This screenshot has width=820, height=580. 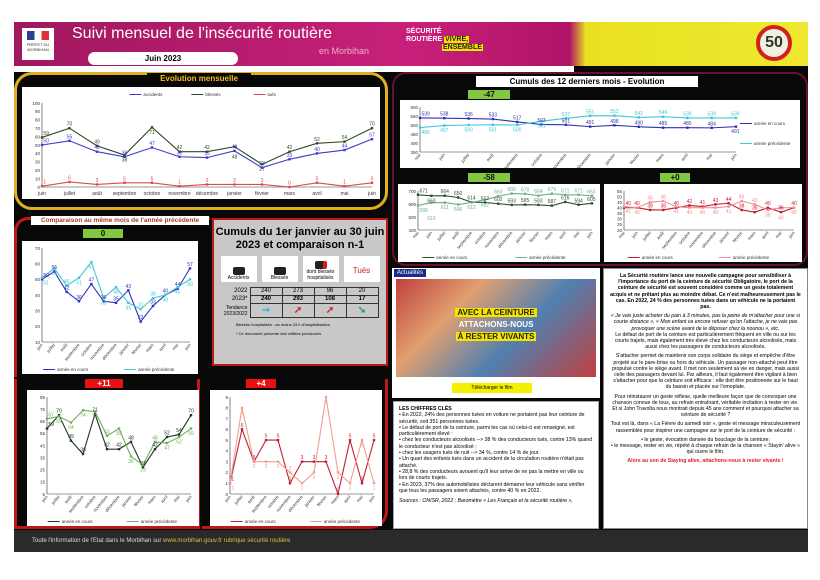 I want to click on data-label: 53, so click(x=107, y=432).